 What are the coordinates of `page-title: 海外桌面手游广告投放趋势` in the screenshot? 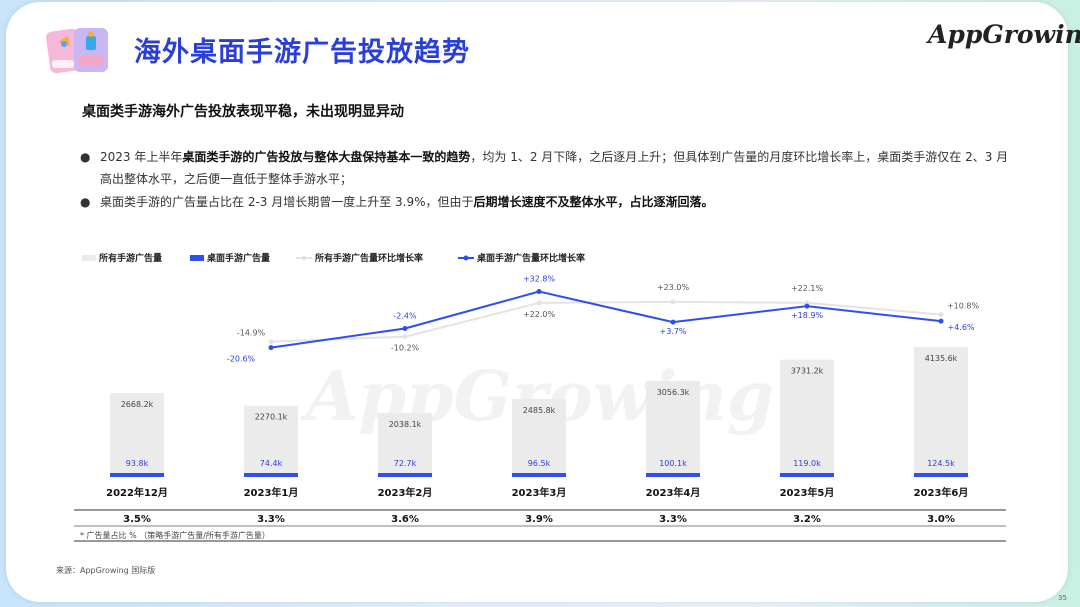 It's located at (302, 52).